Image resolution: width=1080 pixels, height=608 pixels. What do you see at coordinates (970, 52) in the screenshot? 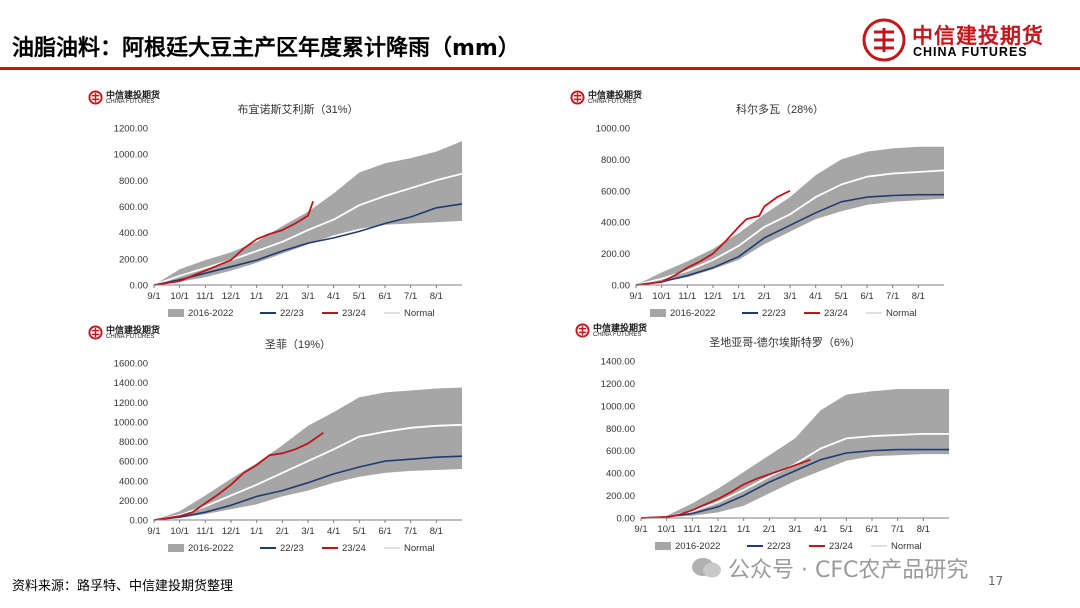
I see `brand-name-en: CHINA FUTURES` at bounding box center [970, 52].